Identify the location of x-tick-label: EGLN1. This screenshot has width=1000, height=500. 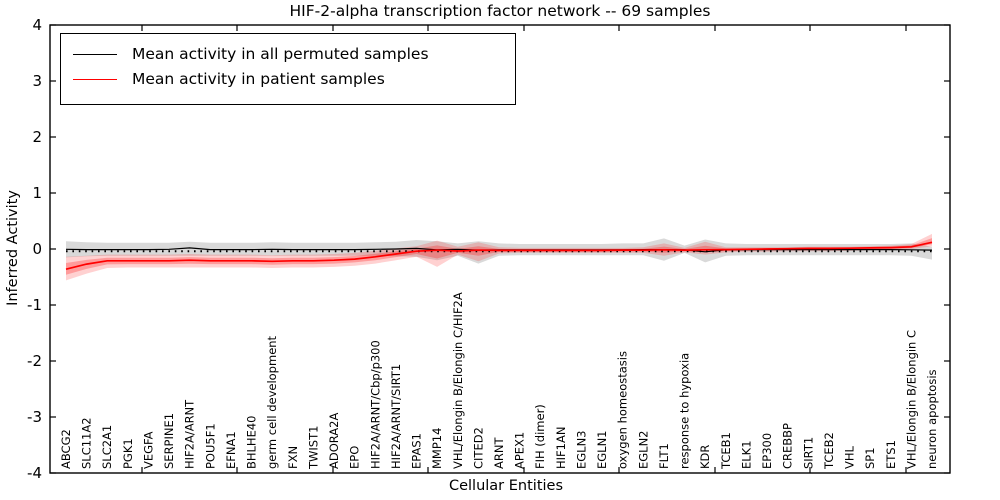
(602, 449).